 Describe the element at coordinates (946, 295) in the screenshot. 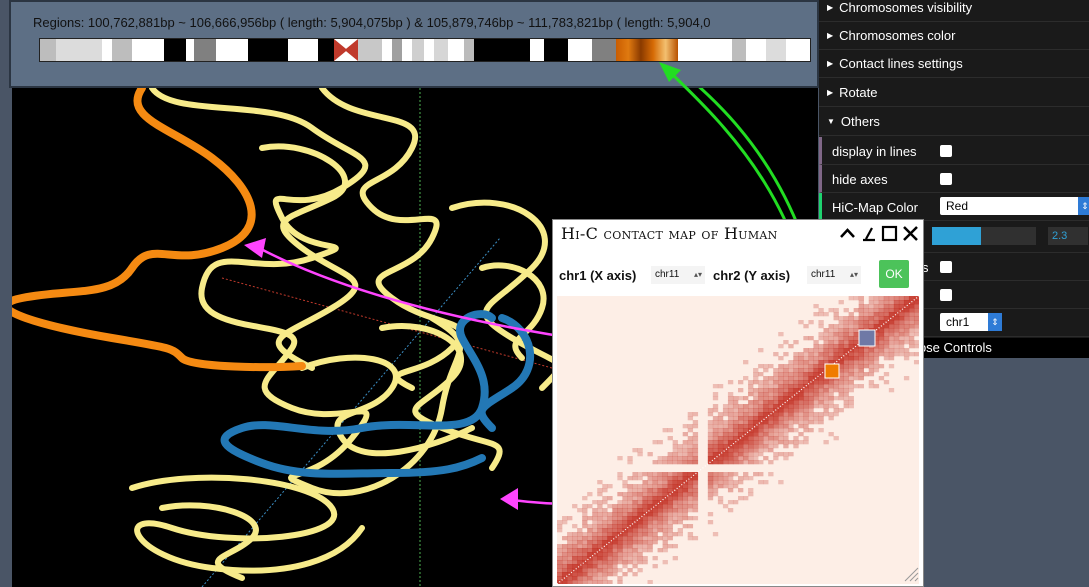

I see `toggle-checkbox-b` at that location.